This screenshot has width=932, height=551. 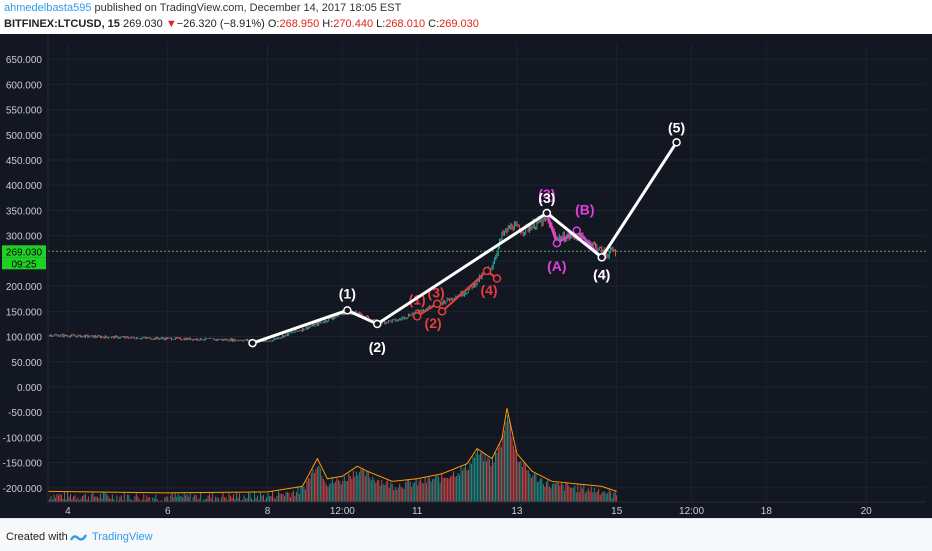 I want to click on sub-wave-label: (2), so click(x=433, y=323).